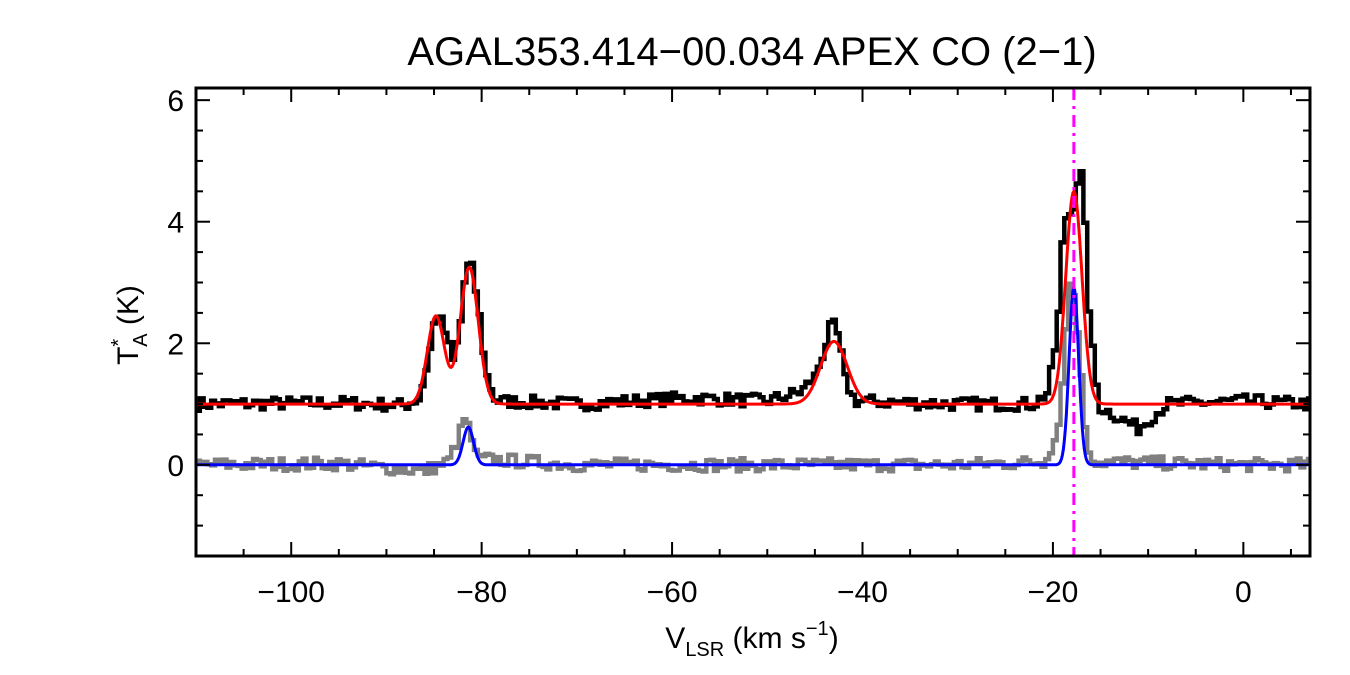 This screenshot has height=675, width=1350. What do you see at coordinates (1052, 592) in the screenshot?
I see `x-tick-label: −20` at bounding box center [1052, 592].